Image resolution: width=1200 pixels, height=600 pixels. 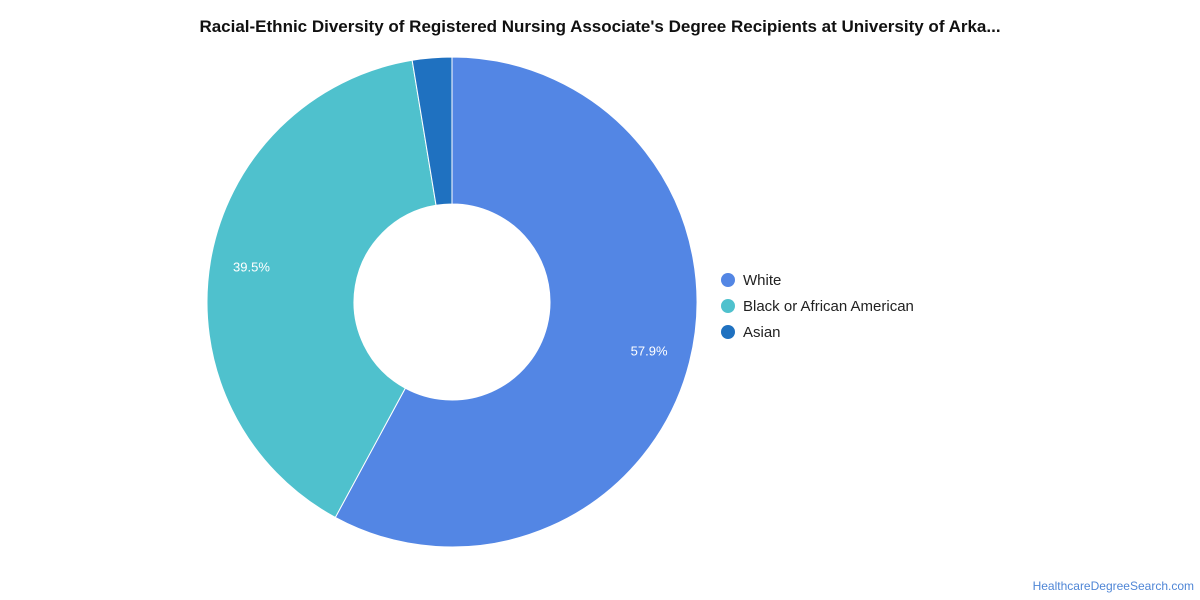 What do you see at coordinates (762, 280) in the screenshot?
I see `legend-label-white: White` at bounding box center [762, 280].